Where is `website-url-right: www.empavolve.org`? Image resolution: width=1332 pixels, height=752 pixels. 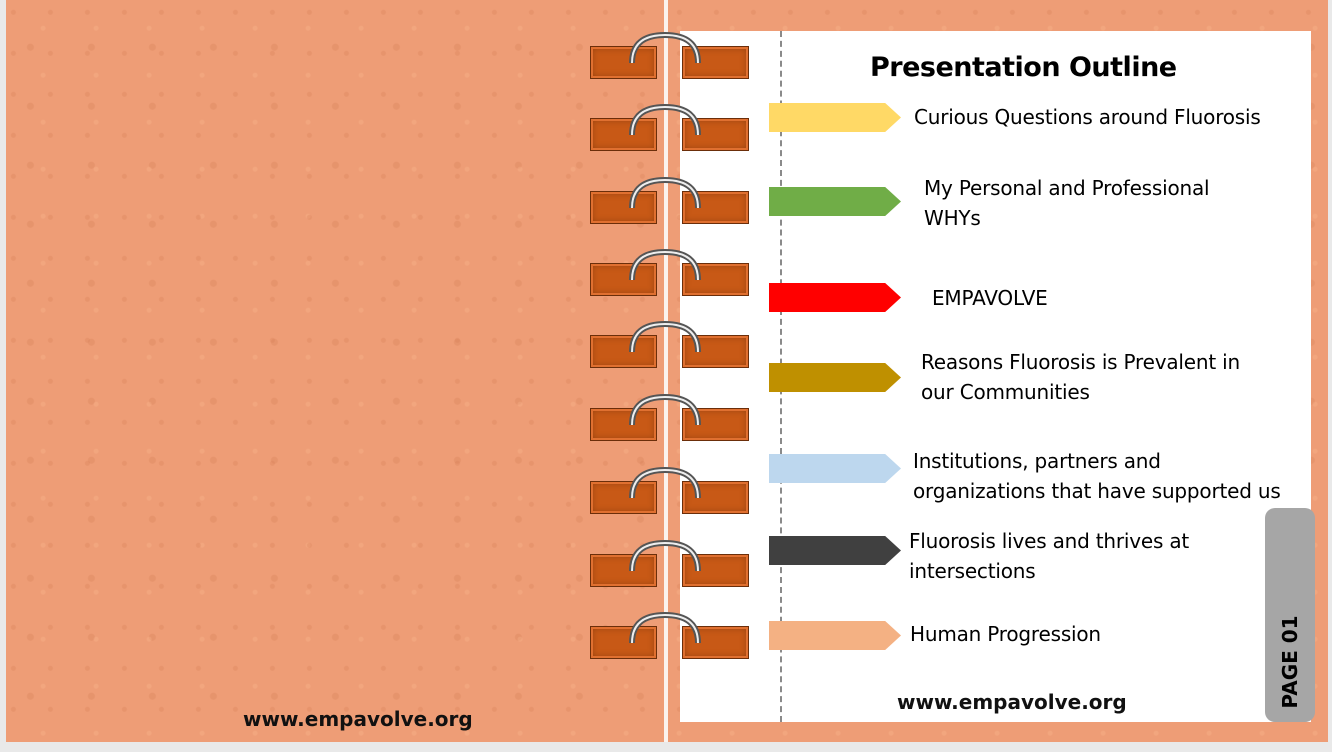
website-url-right: www.empavolve.org is located at coordinates (1012, 702).